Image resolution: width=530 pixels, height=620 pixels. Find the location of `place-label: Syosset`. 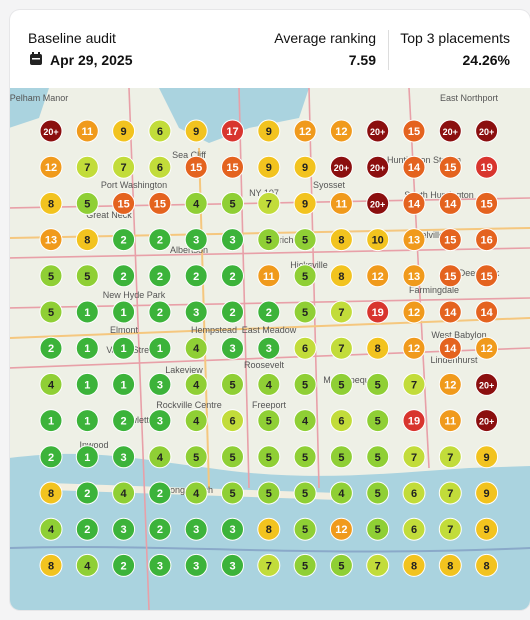

place-label: Syosset is located at coordinates (329, 185).